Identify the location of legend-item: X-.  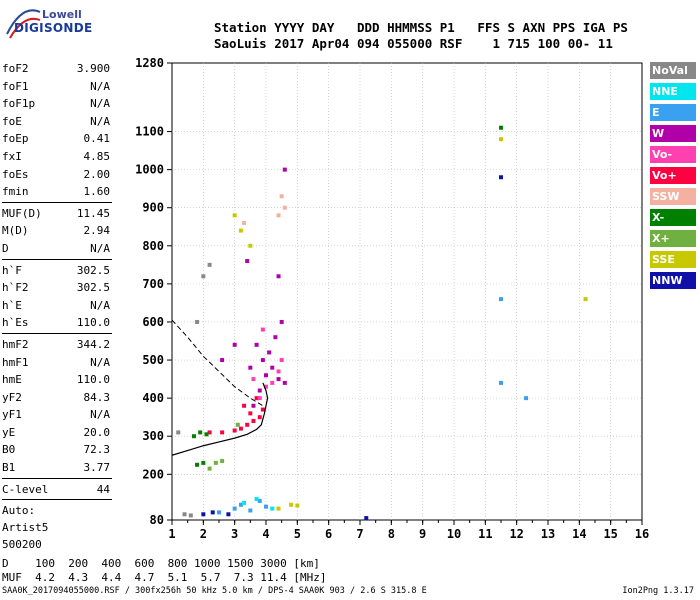
(673, 217).